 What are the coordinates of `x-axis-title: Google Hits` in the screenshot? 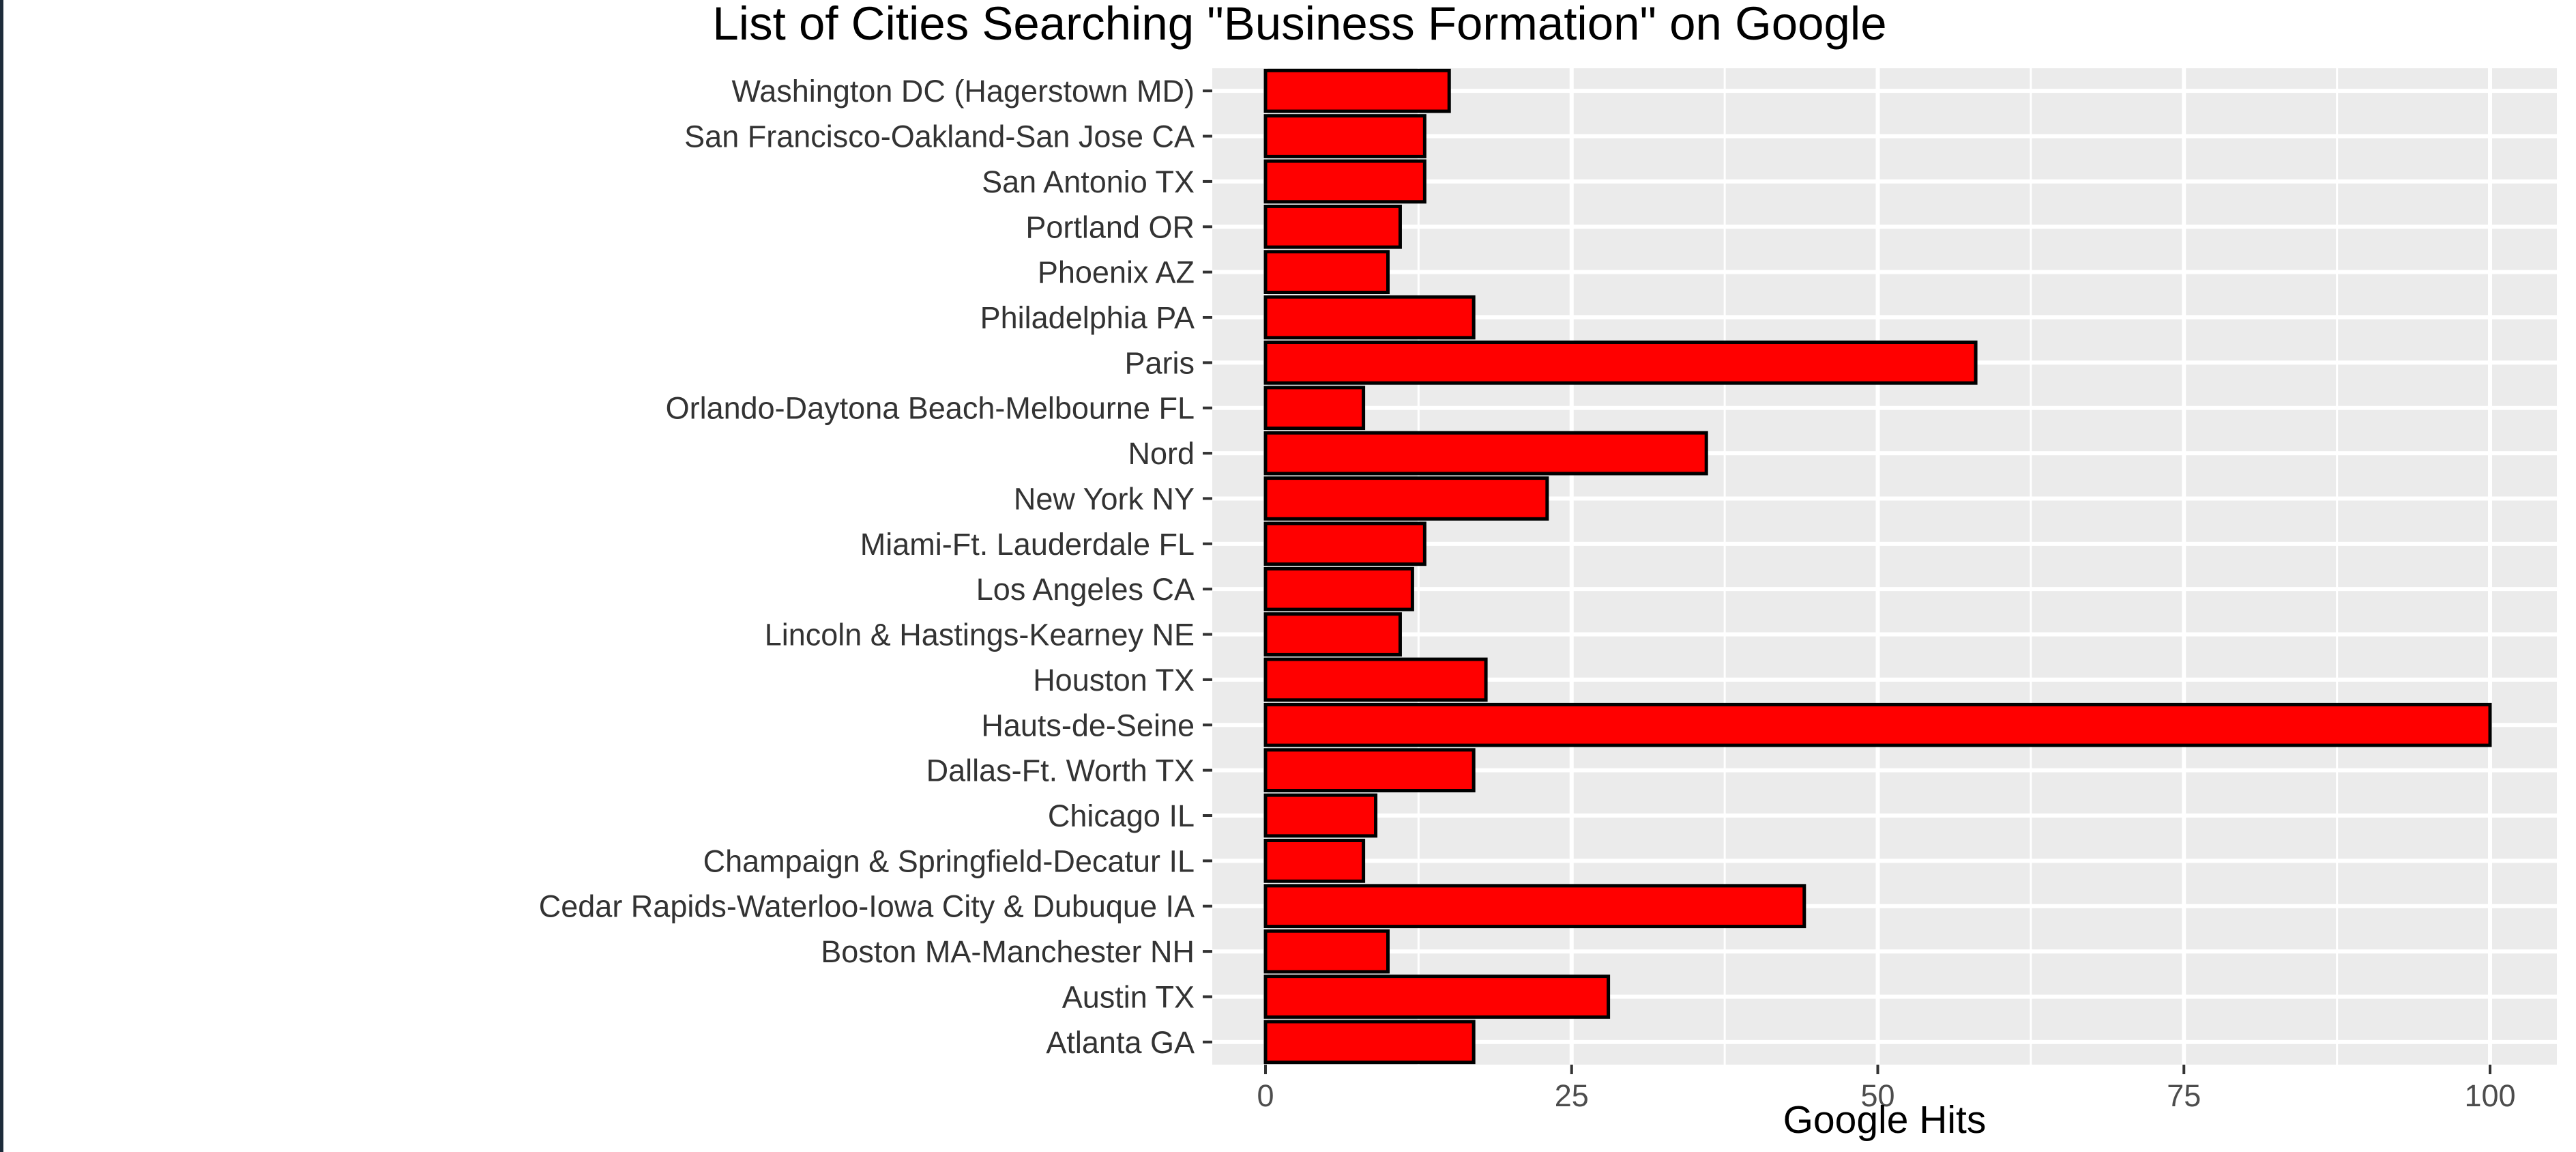 It's located at (1885, 1120).